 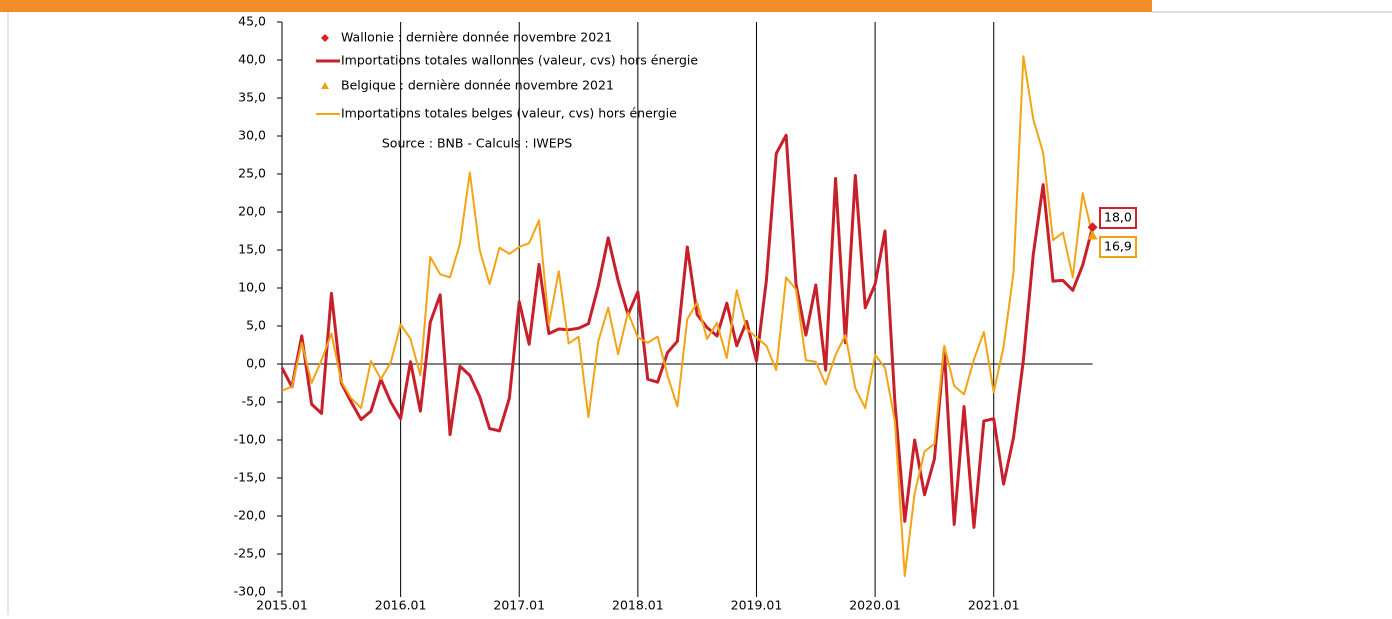 What do you see at coordinates (250, 439) in the screenshot?
I see `y-tick-label: -10,0` at bounding box center [250, 439].